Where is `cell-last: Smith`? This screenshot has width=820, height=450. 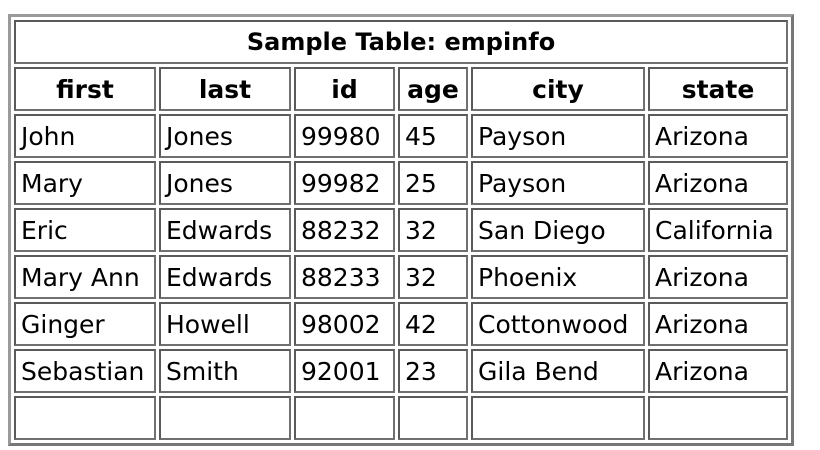 cell-last: Smith is located at coordinates (225, 371).